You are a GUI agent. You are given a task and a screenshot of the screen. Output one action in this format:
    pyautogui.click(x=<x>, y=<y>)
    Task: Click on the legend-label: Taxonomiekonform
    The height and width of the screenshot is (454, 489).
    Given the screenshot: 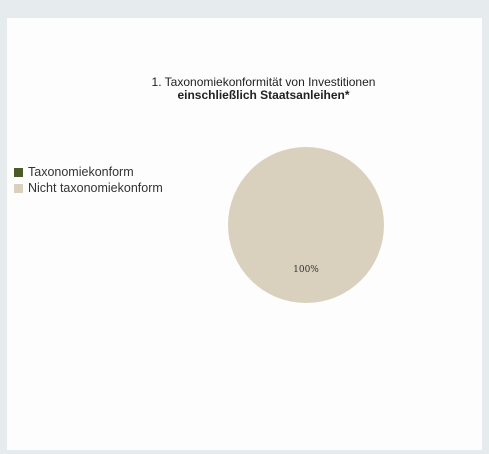 What is the action you would take?
    pyautogui.click(x=81, y=172)
    